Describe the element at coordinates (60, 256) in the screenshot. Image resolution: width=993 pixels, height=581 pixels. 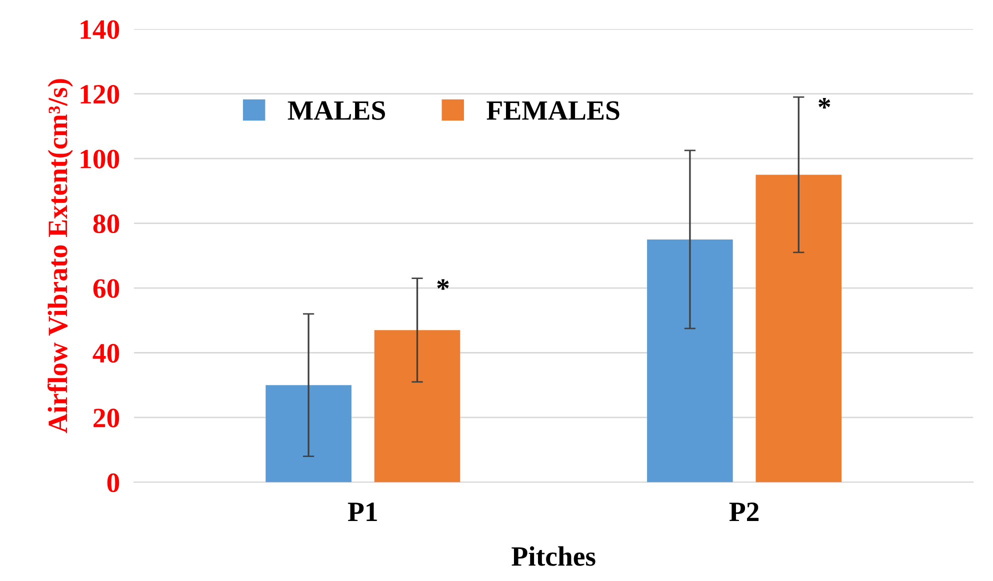
I see `y-axis-title: Airflow Vibrato Extent(cm³/s)` at that location.